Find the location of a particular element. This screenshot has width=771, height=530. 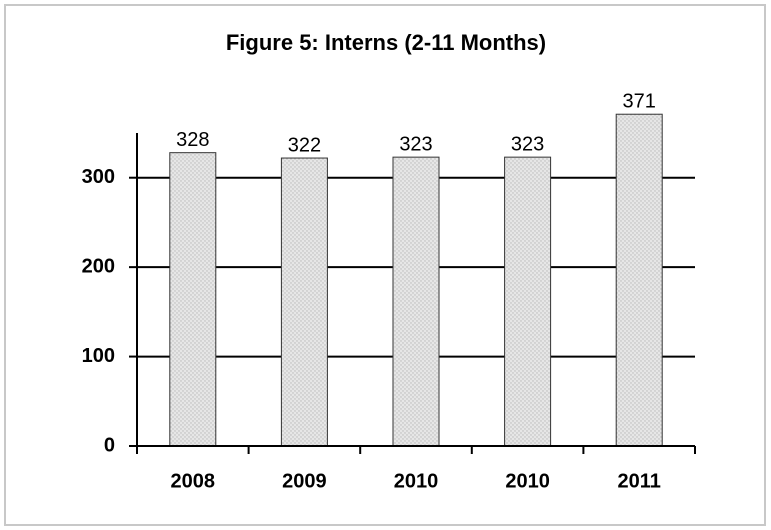

y-tick-label: 100 is located at coordinates (98, 356).